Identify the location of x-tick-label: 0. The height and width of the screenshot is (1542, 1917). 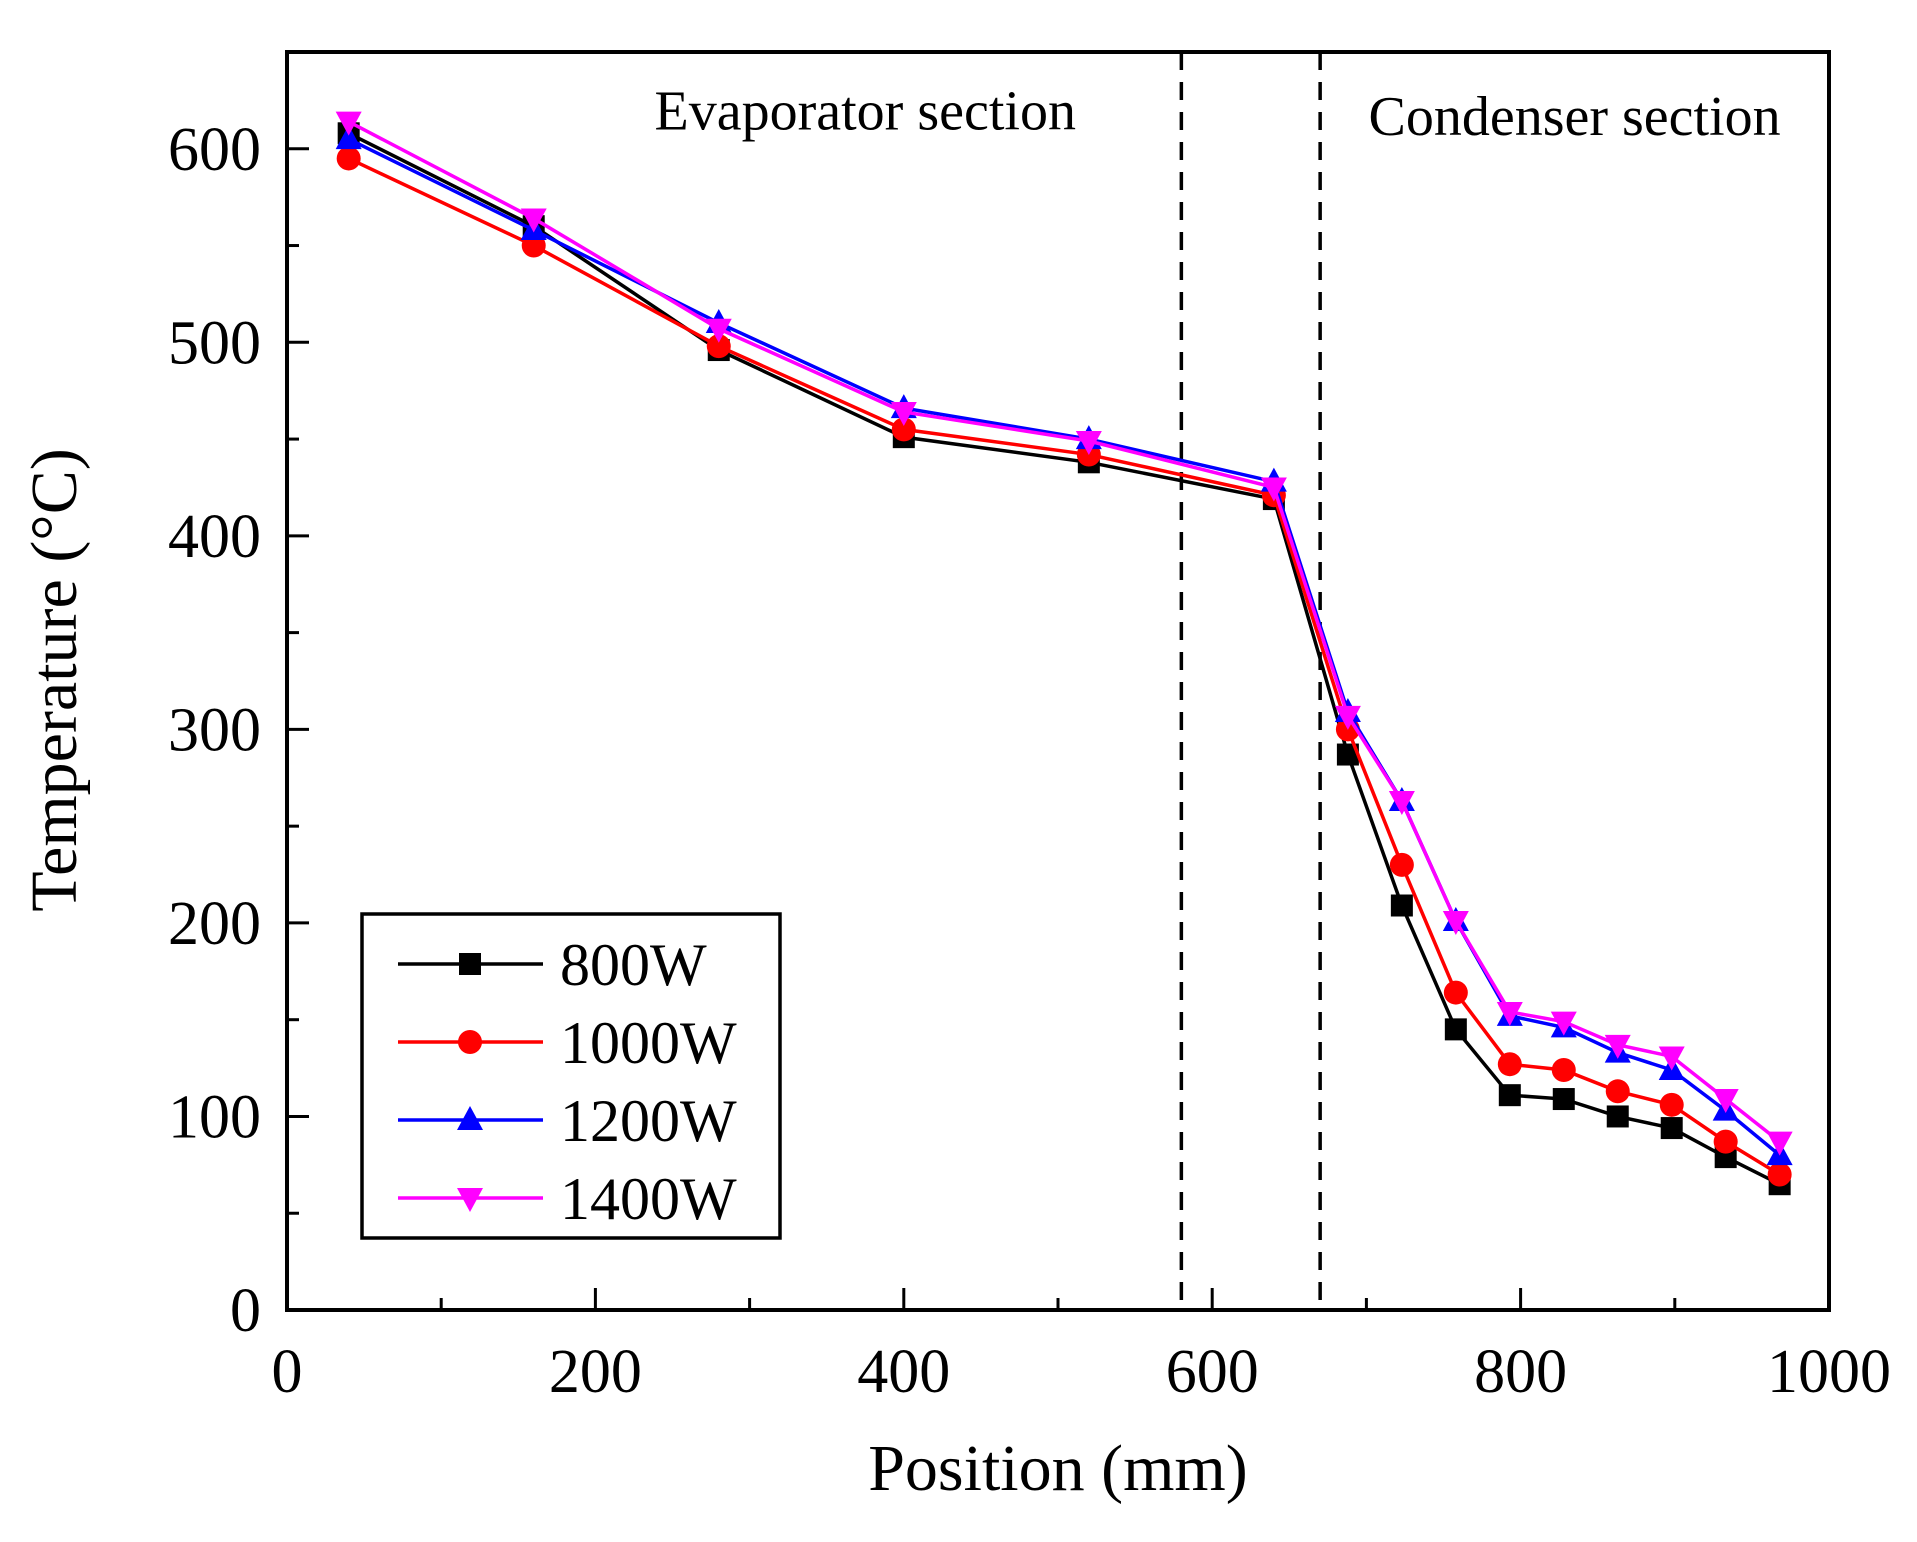
(287, 1372).